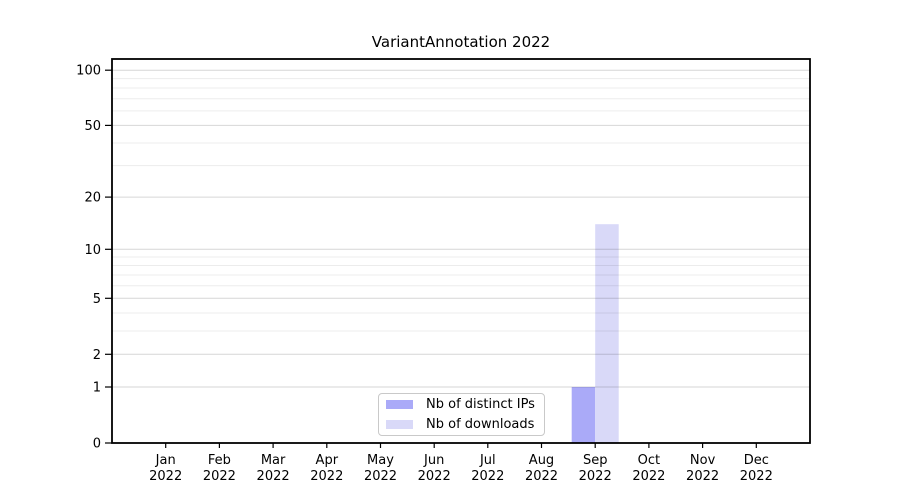  Describe the element at coordinates (273, 460) in the screenshot. I see `x-tick-label-month: Mar` at that location.